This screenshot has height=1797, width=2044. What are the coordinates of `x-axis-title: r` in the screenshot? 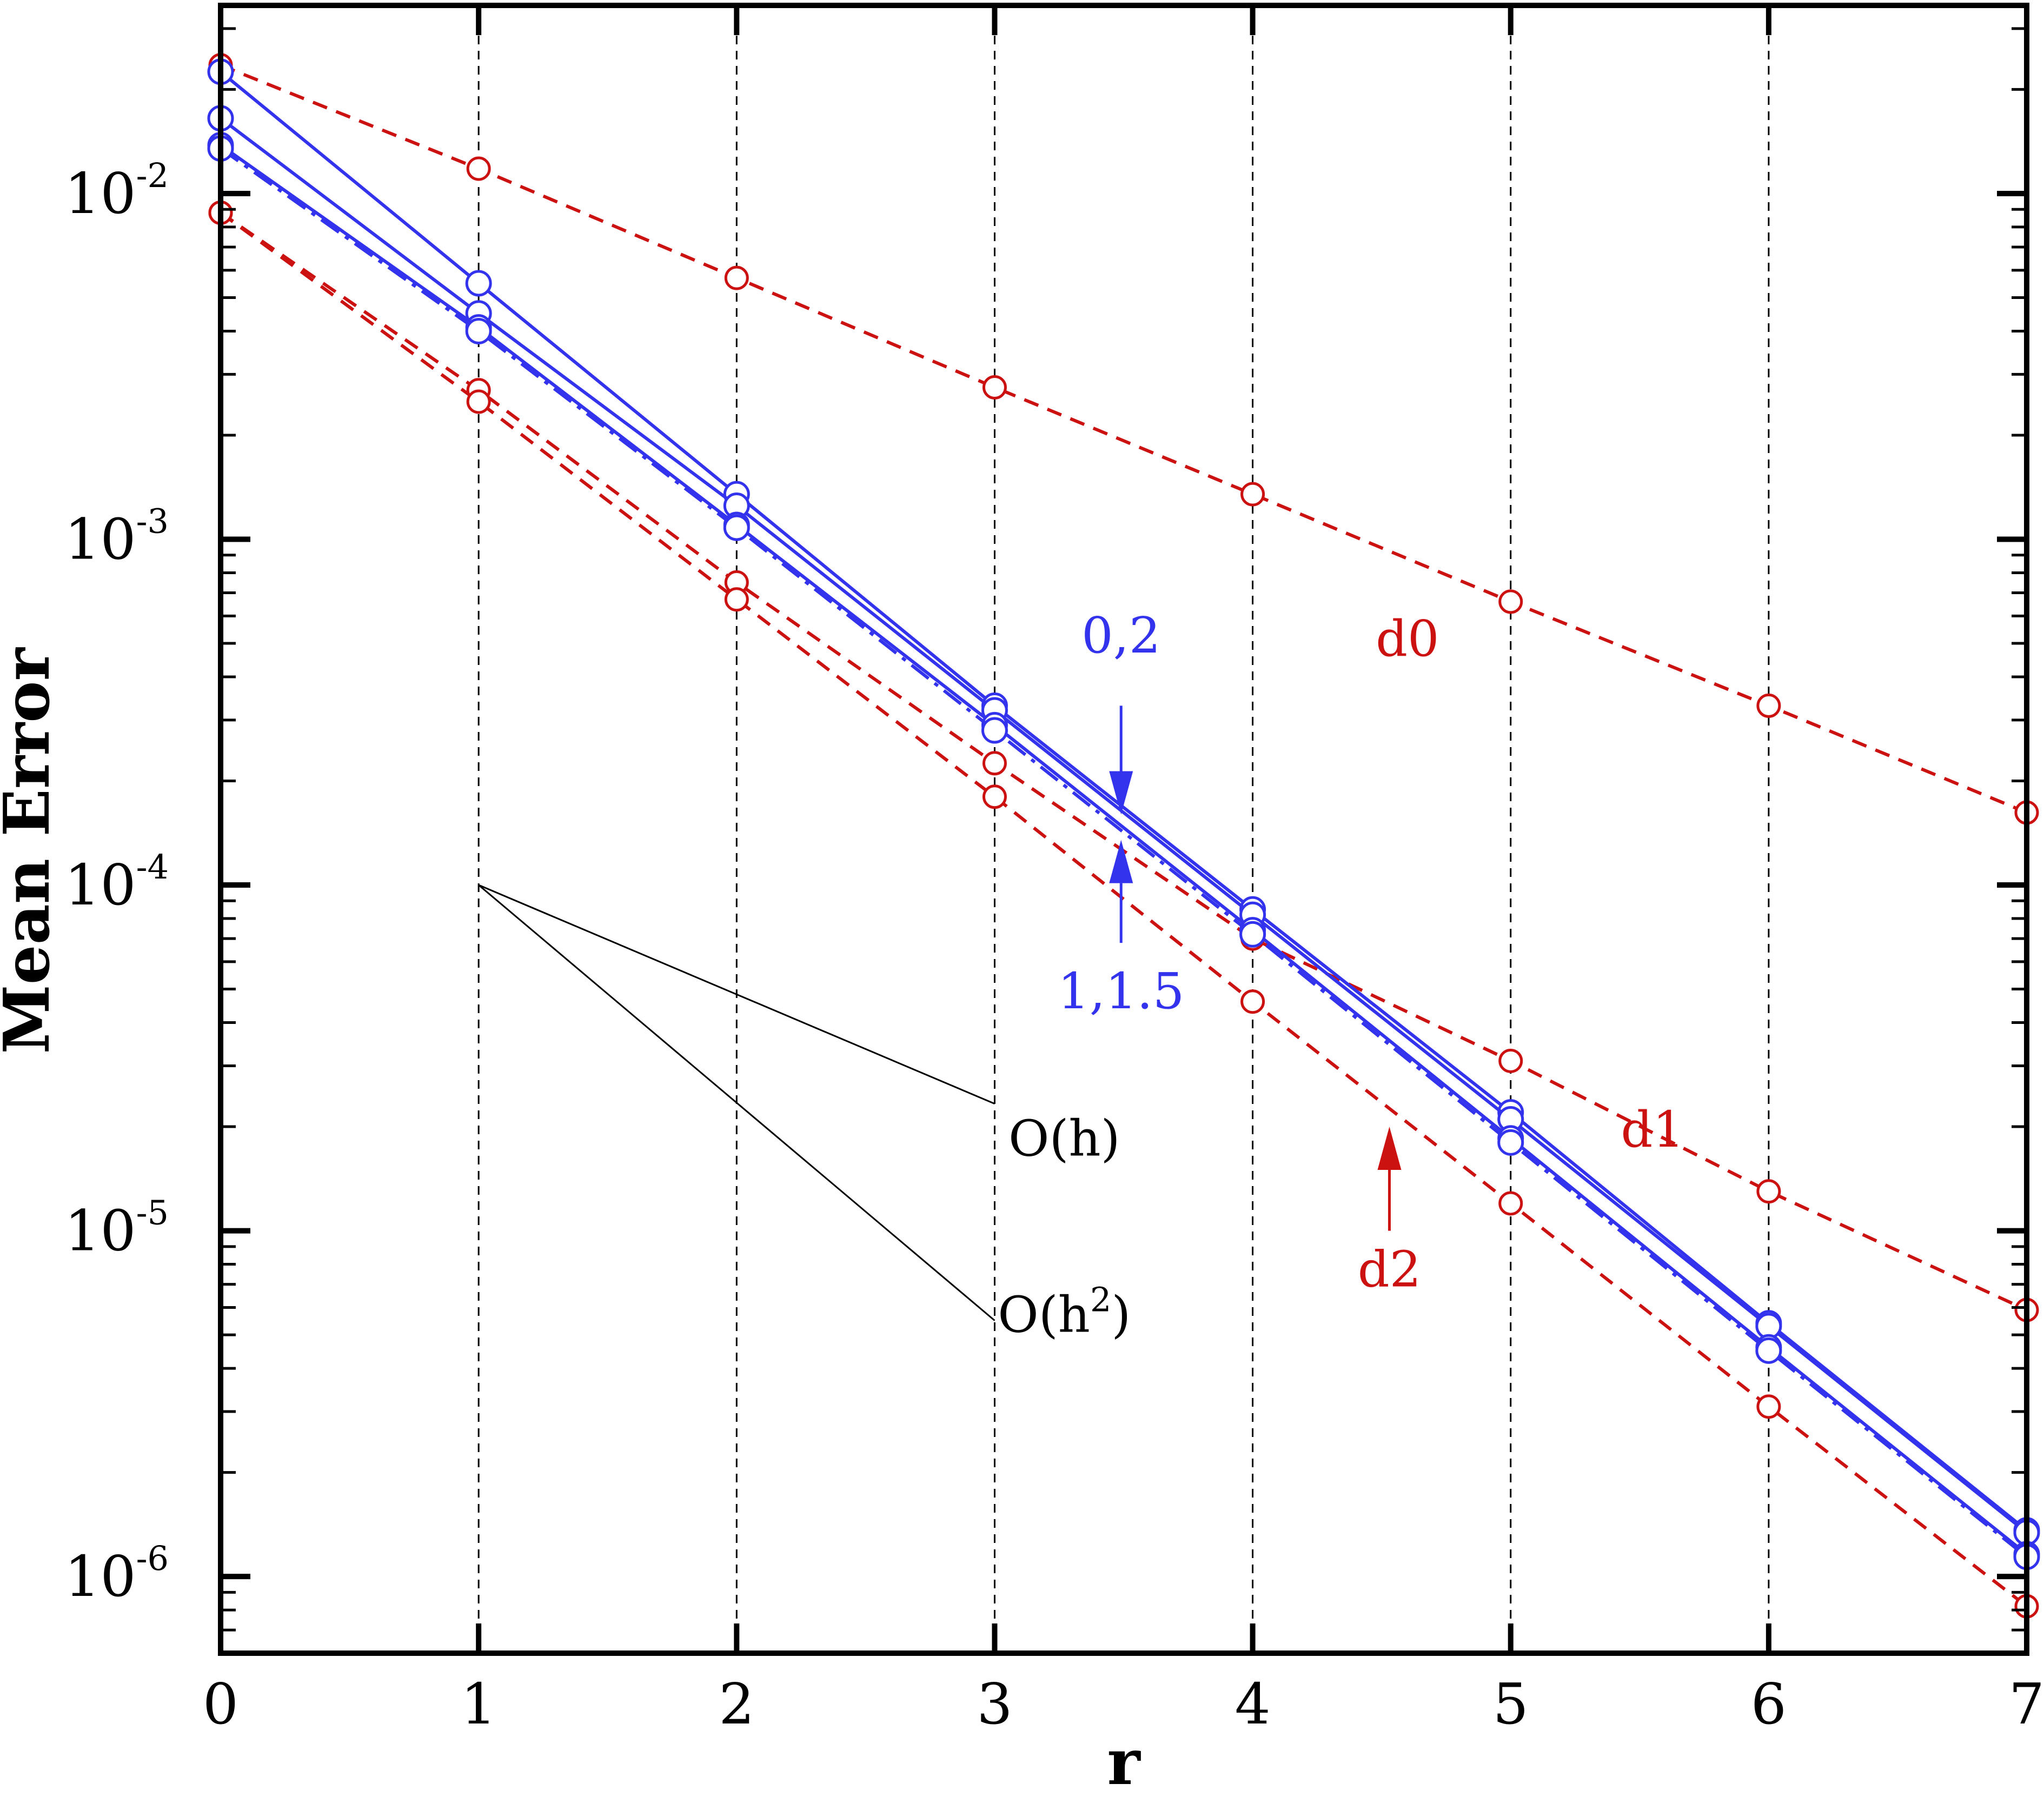 It's located at (1124, 1761).